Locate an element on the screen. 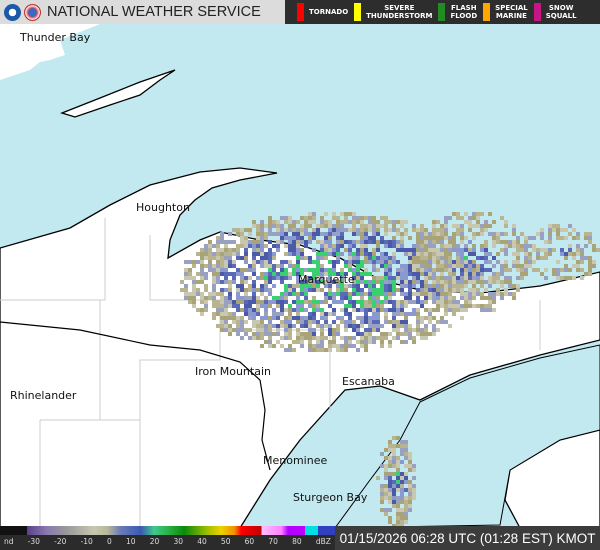 This screenshot has height=550, width=600. scale-tick: 80 is located at coordinates (297, 541).